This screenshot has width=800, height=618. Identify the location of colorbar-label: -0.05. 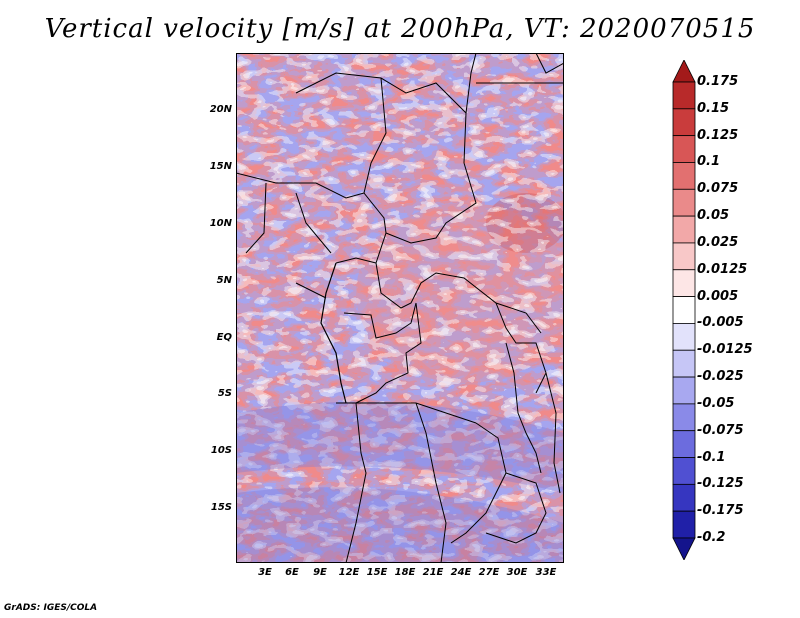
(716, 403).